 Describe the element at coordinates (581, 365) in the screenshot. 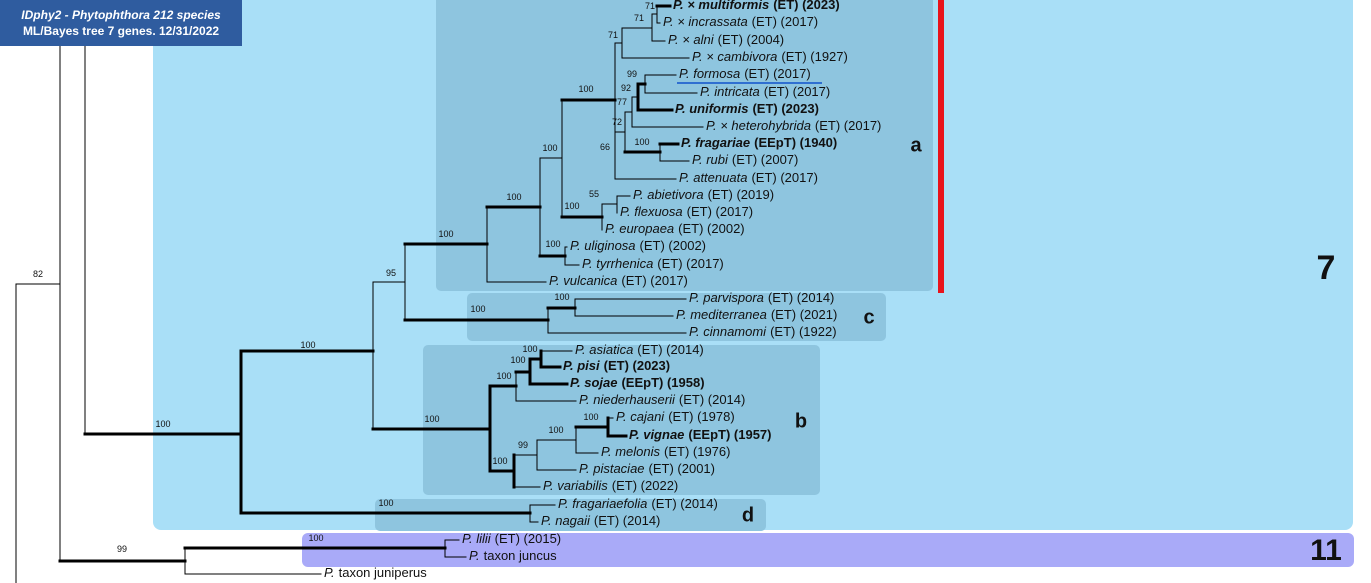

I see `taxon-name: P. pisi` at that location.